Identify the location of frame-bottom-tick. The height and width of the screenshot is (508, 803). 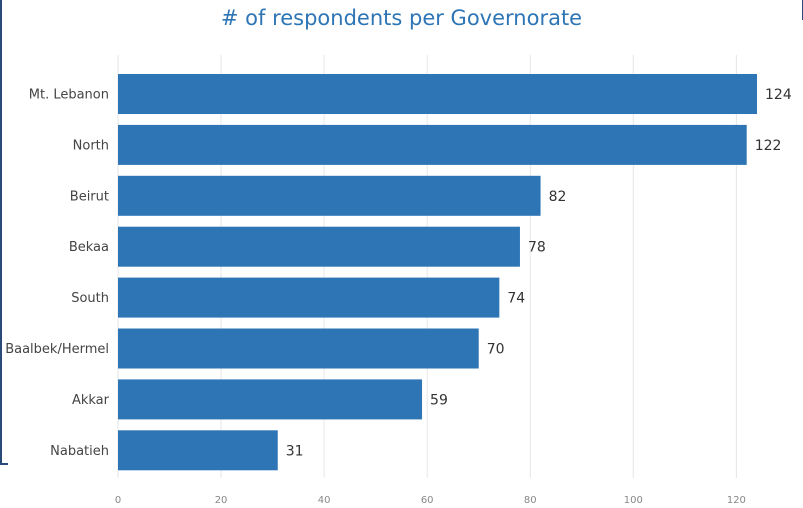
(4, 464).